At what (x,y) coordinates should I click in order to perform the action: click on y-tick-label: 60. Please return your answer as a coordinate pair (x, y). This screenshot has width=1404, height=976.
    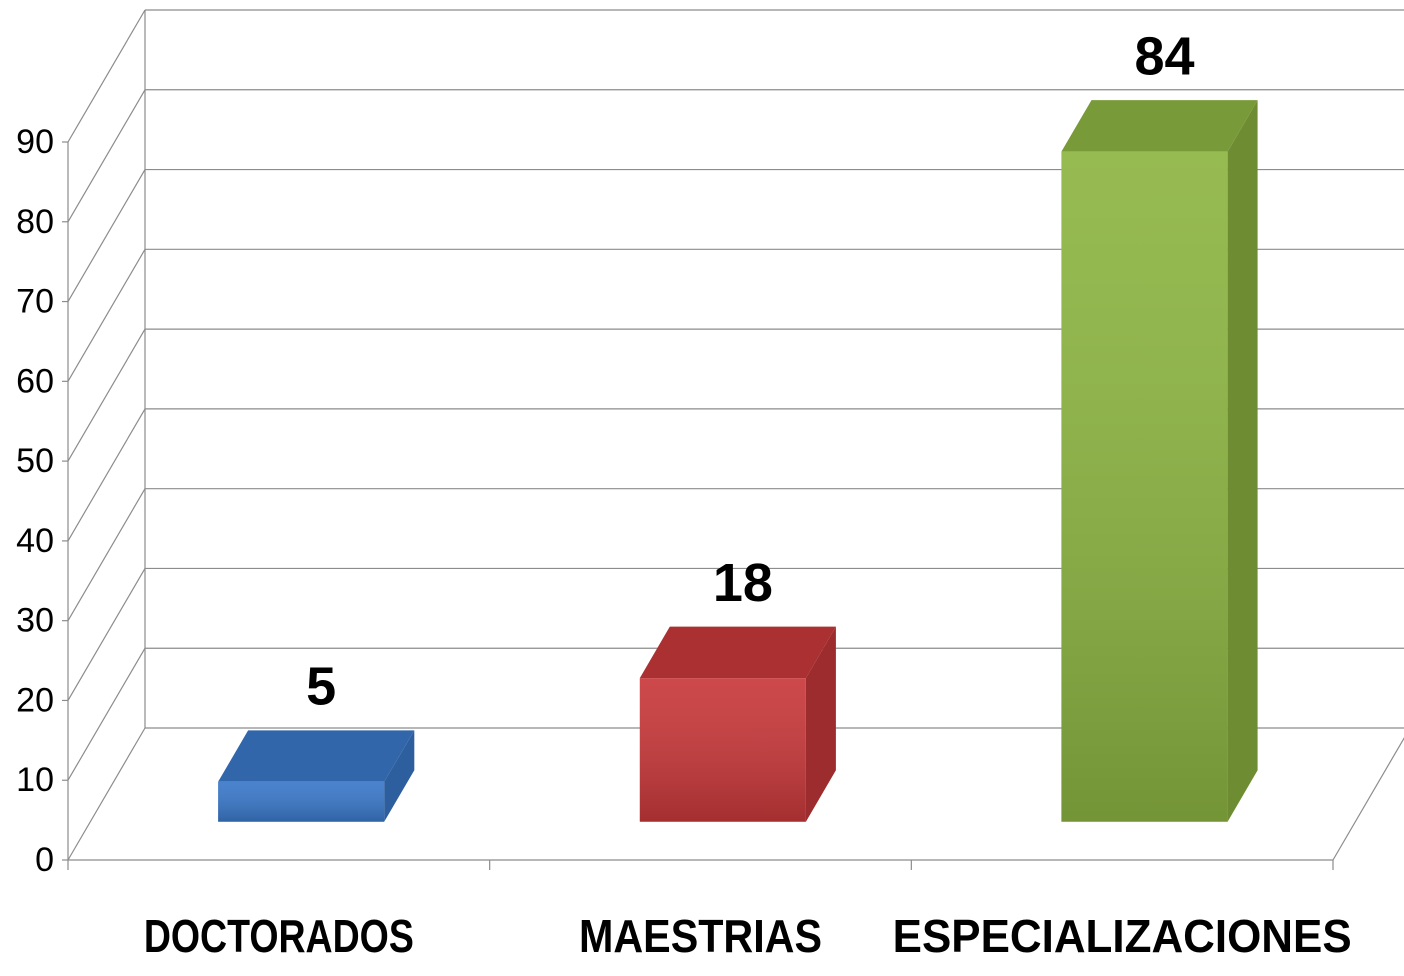
    Looking at the image, I should click on (35, 381).